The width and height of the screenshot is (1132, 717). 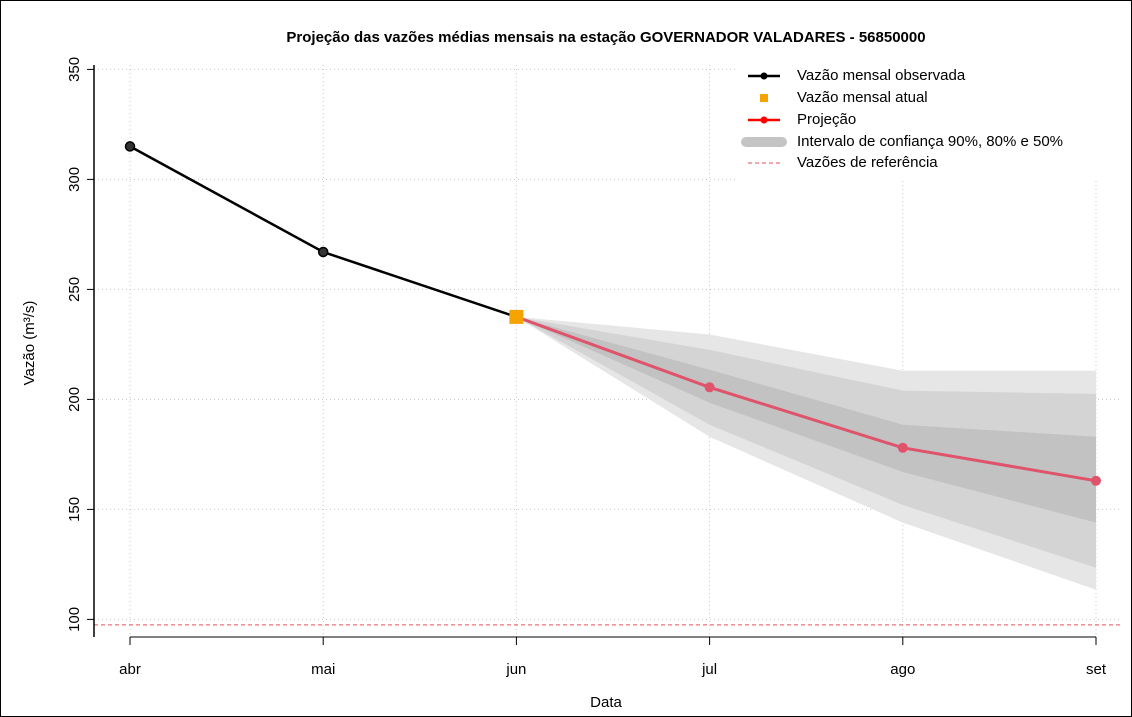 I want to click on x-tick-label: abr, so click(x=130, y=669).